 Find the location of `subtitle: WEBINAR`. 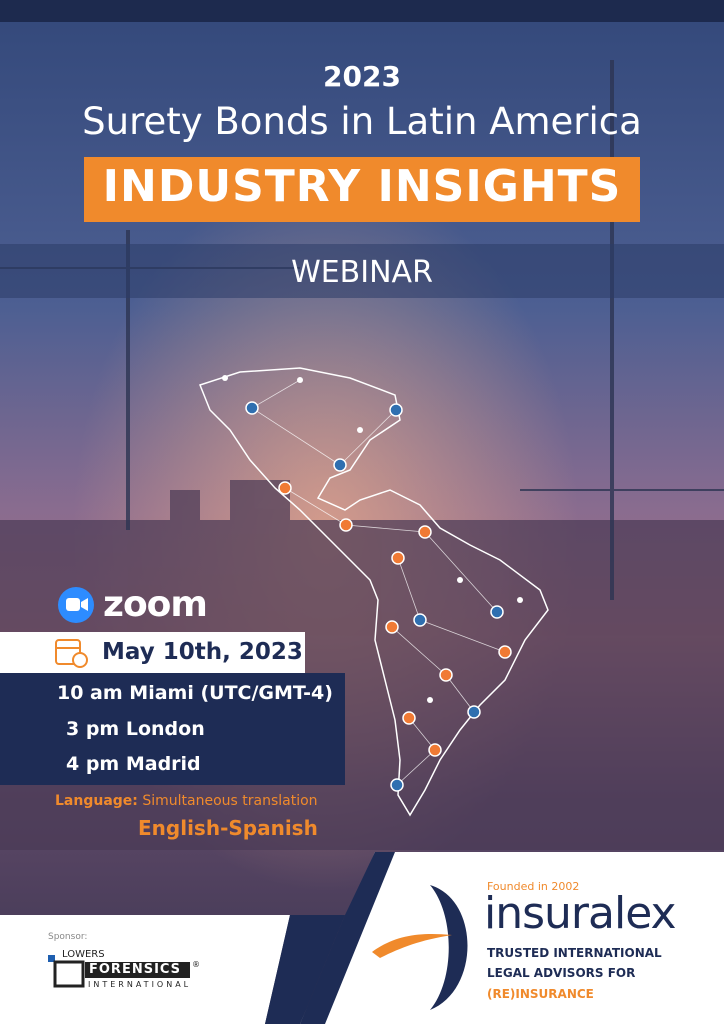

subtitle: WEBINAR is located at coordinates (362, 272).